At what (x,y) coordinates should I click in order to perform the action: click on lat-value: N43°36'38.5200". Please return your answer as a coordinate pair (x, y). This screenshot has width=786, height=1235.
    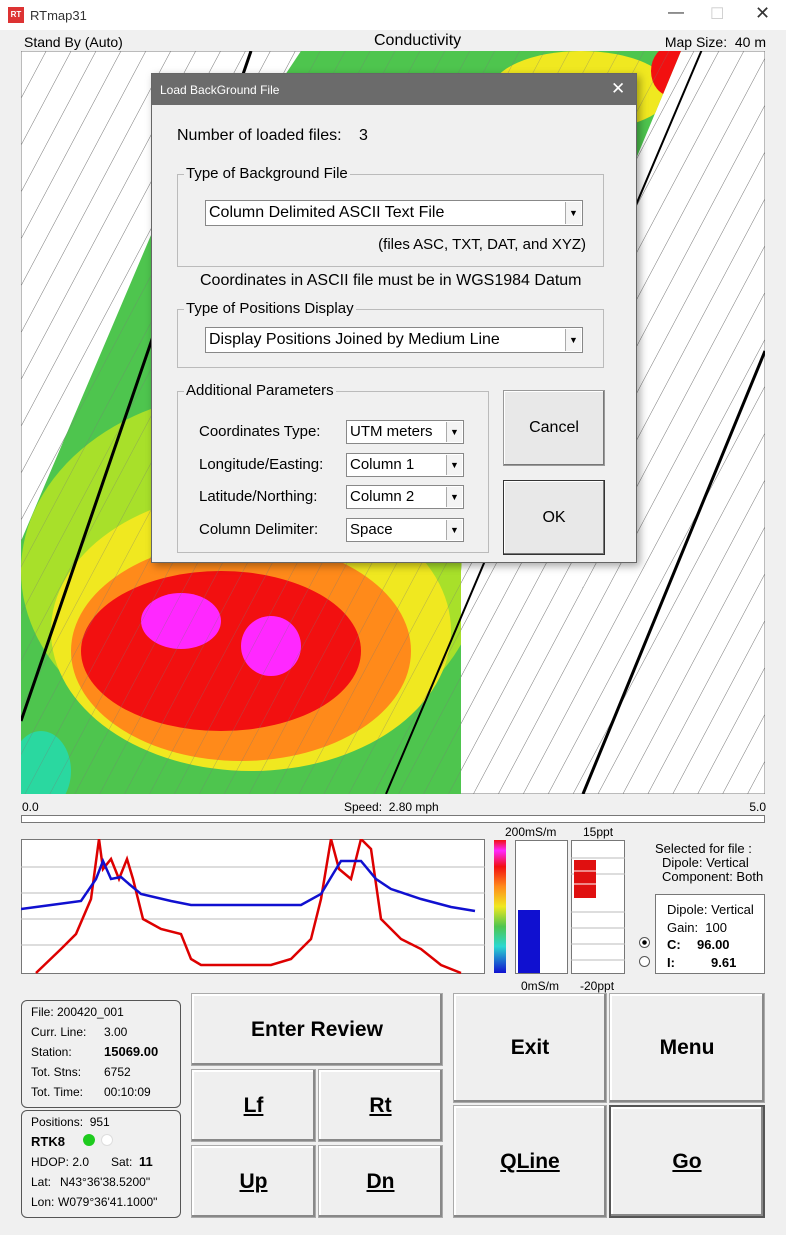
    Looking at the image, I should click on (105, 1182).